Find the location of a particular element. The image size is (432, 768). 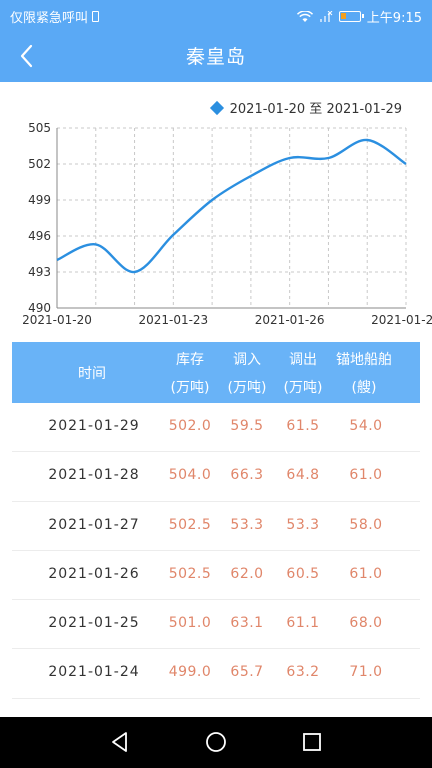

wifi-icon is located at coordinates (304, 16).